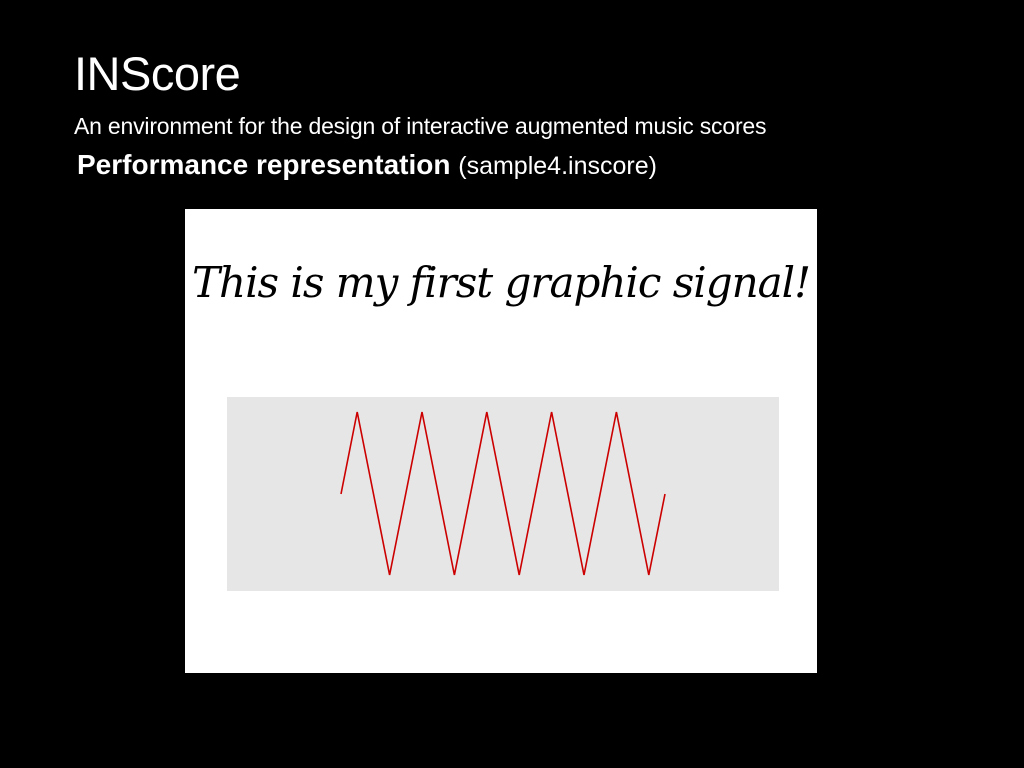 The height and width of the screenshot is (768, 1024). Describe the element at coordinates (501, 282) in the screenshot. I see `score-text: This is my first graphic signal!` at that location.